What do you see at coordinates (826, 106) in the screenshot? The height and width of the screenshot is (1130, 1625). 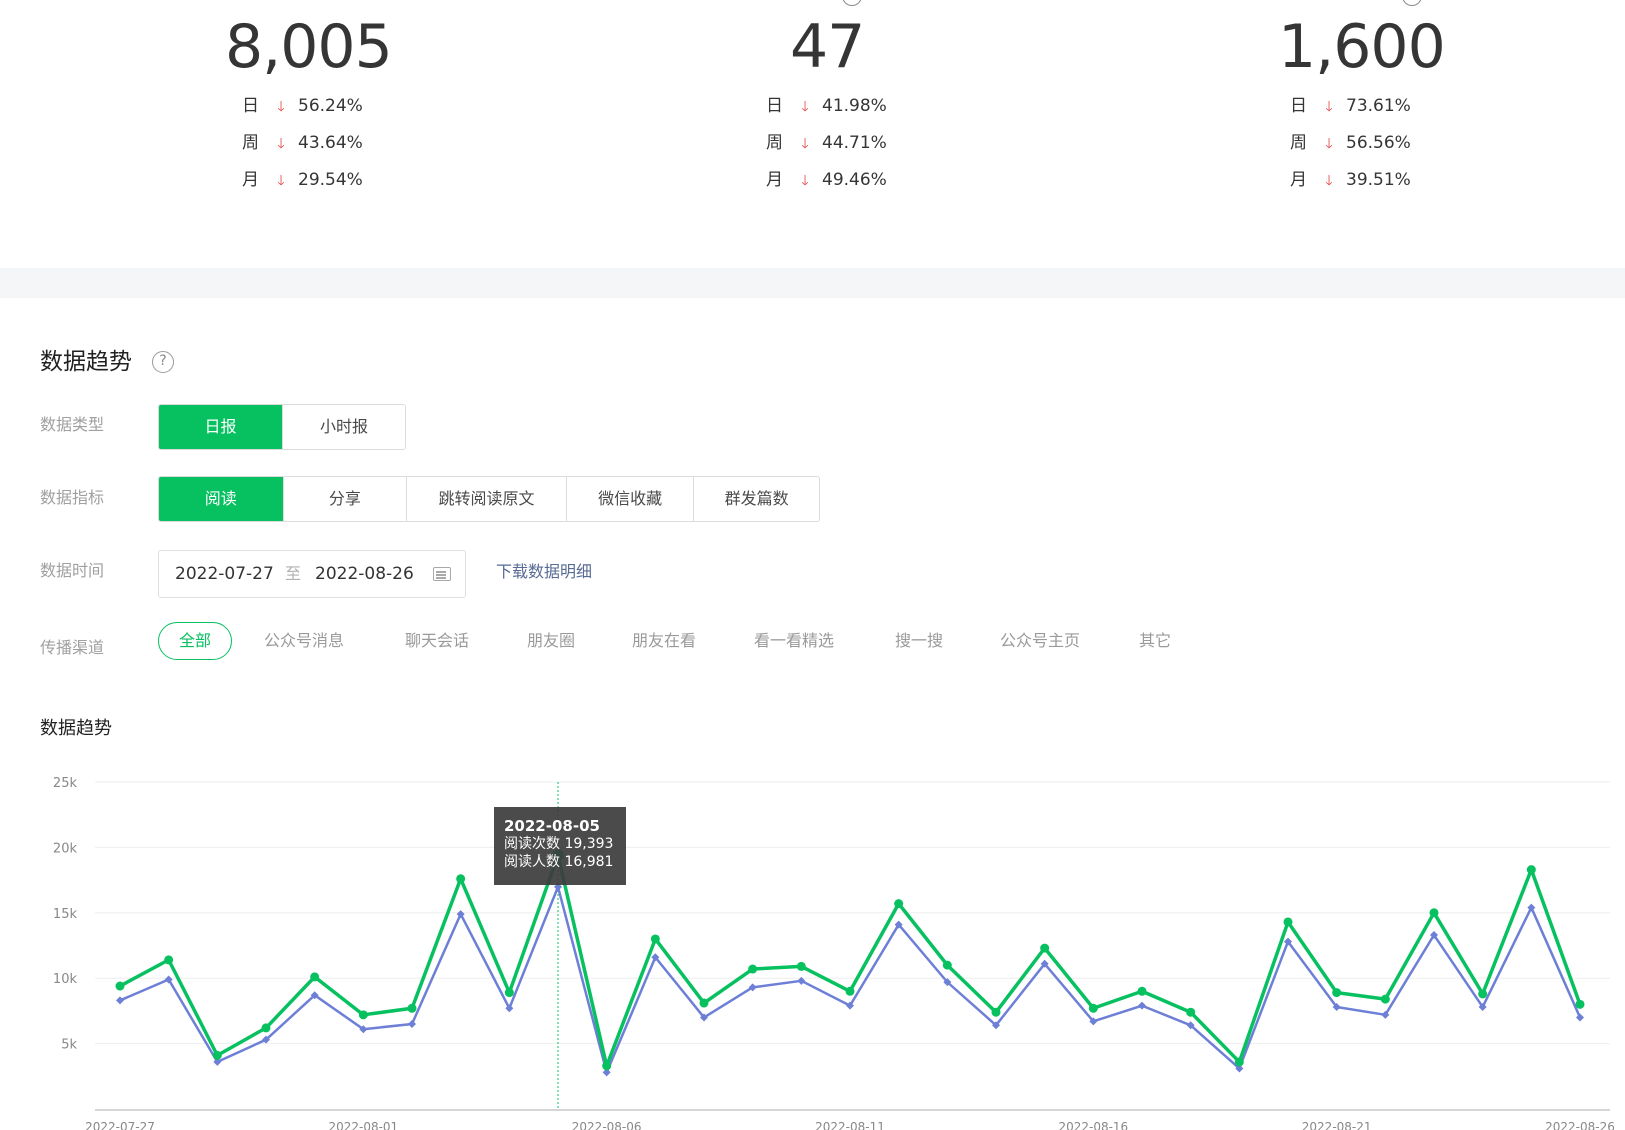 I see `stat-row-day: 日 🡓 41.98%` at bounding box center [826, 106].